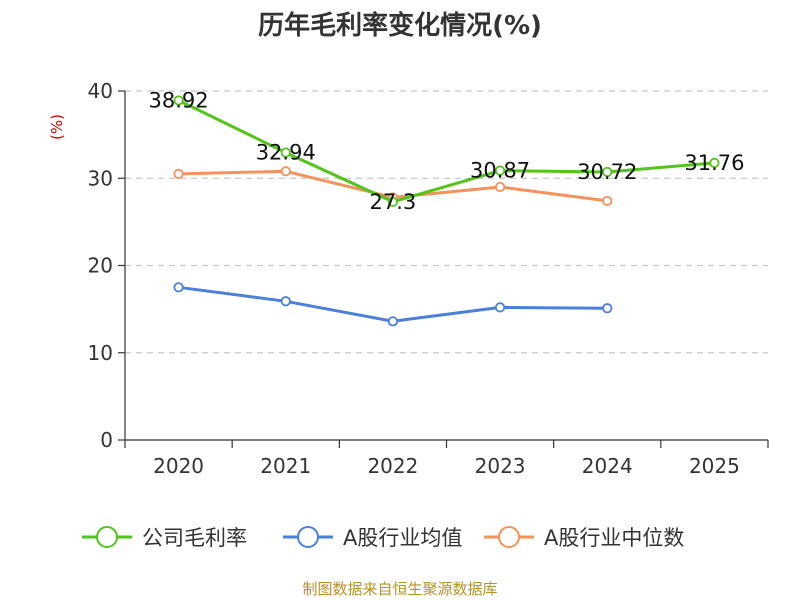 Image resolution: width=800 pixels, height=600 pixels. I want to click on legend-label: A股行业均值, so click(402, 538).